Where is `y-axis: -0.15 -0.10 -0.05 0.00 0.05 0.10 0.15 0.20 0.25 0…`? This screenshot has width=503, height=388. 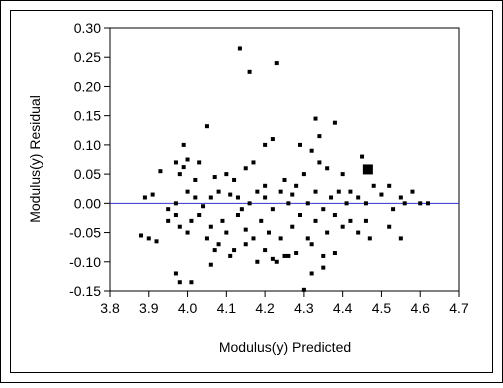
y-axis: -0.15 -0.10 -0.05 0.00 0.05 0.10 0.15 0.20 0.25 0… is located at coordinates (89, 159).